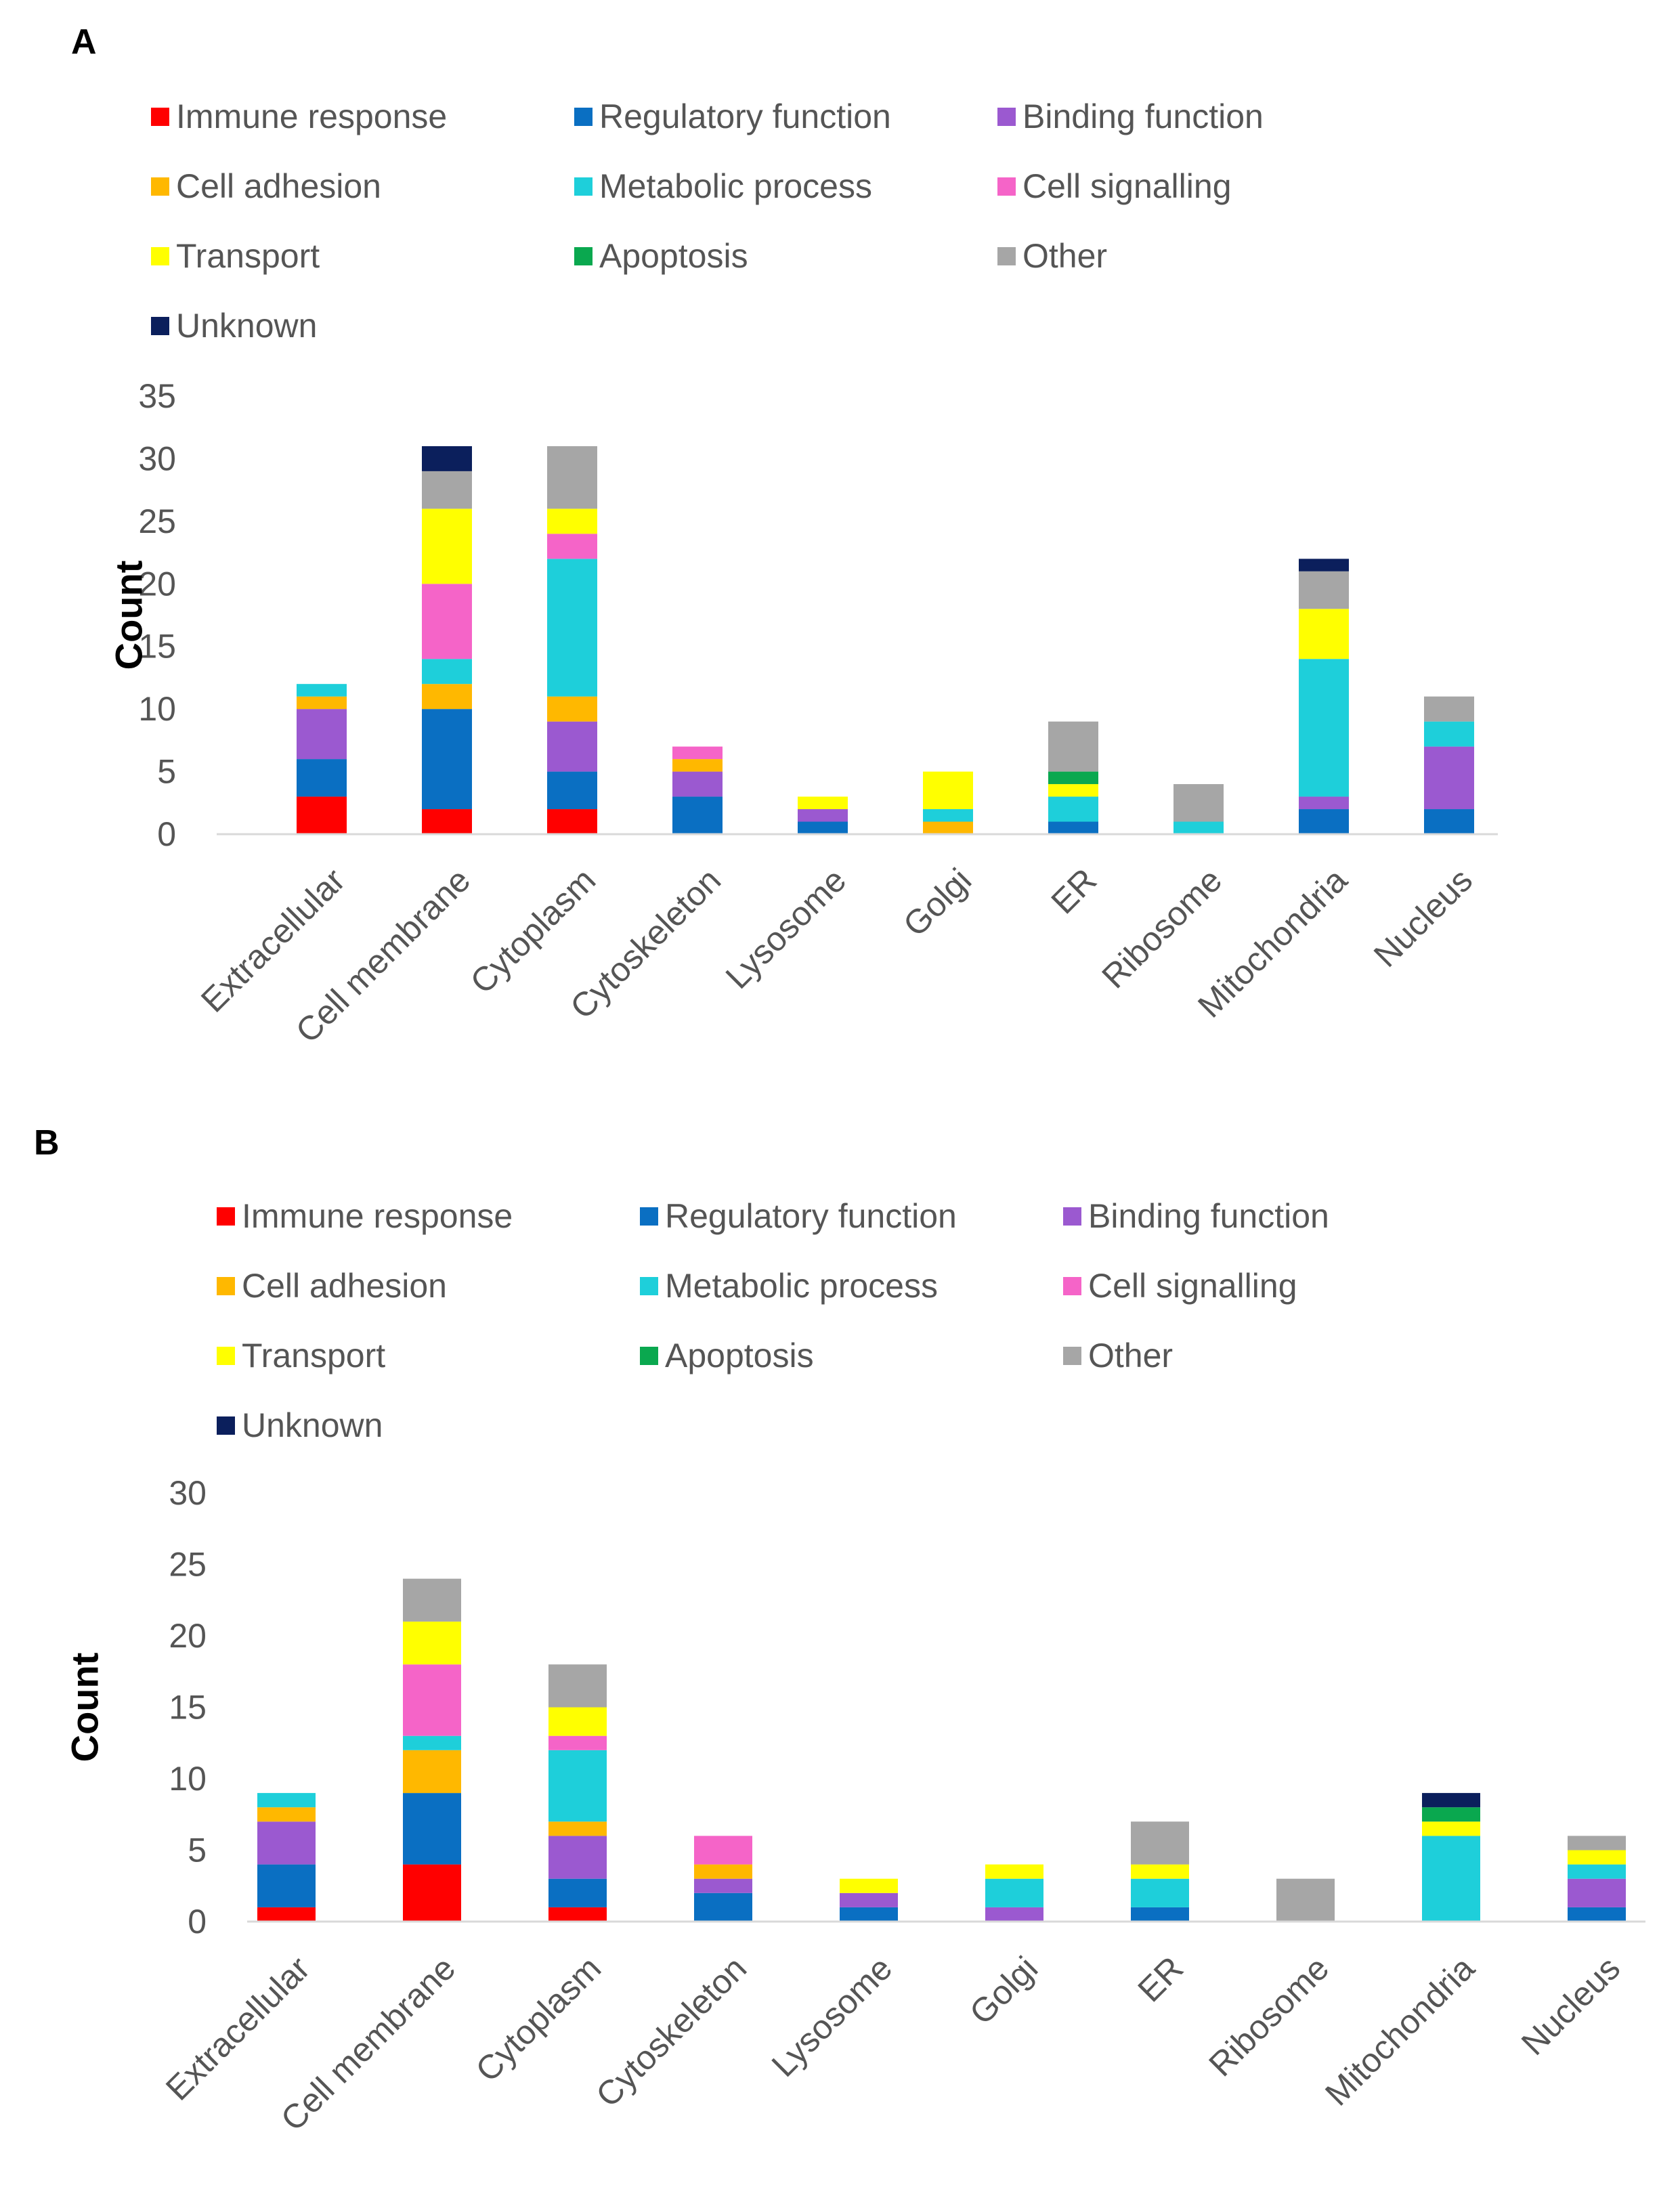 This screenshot has height=2208, width=1680. I want to click on y-tick-label: 10, so click(157, 709).